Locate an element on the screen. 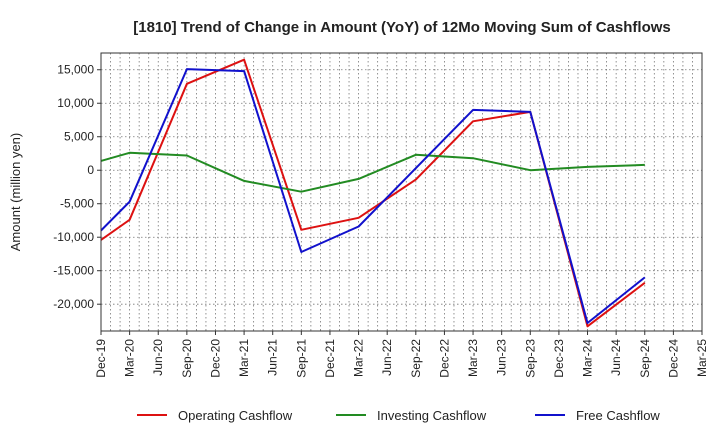 This screenshot has width=720, height=440. x-tick-label: Jun-21 is located at coordinates (273, 357).